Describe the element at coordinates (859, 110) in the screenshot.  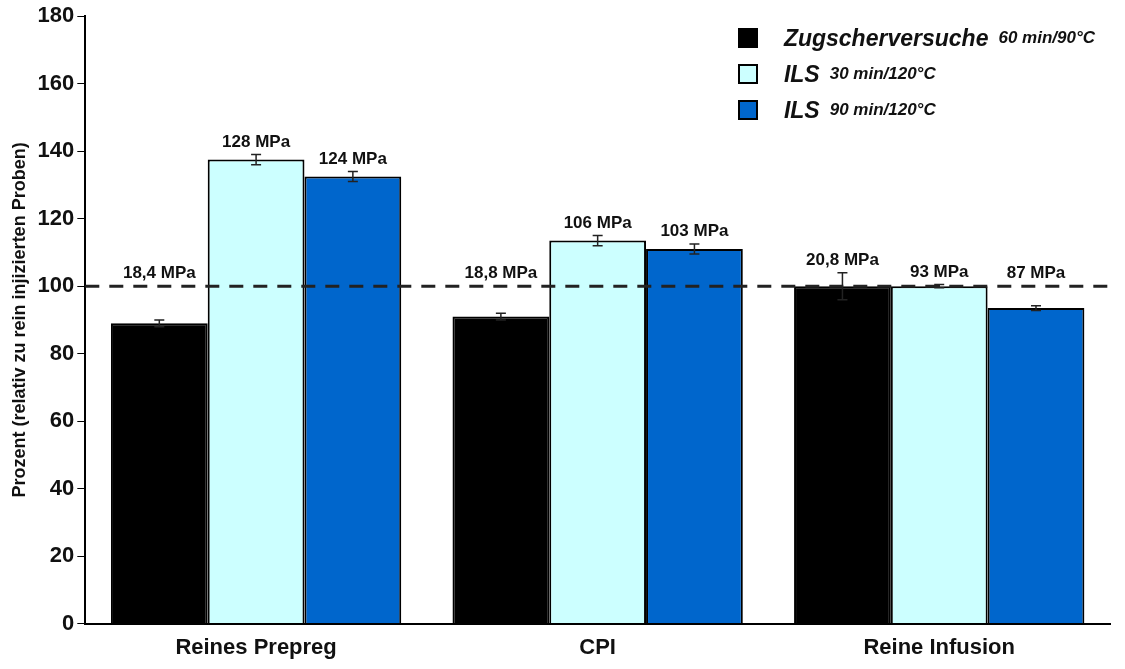
I see `legend-label: ILS 90 min/120°C` at that location.